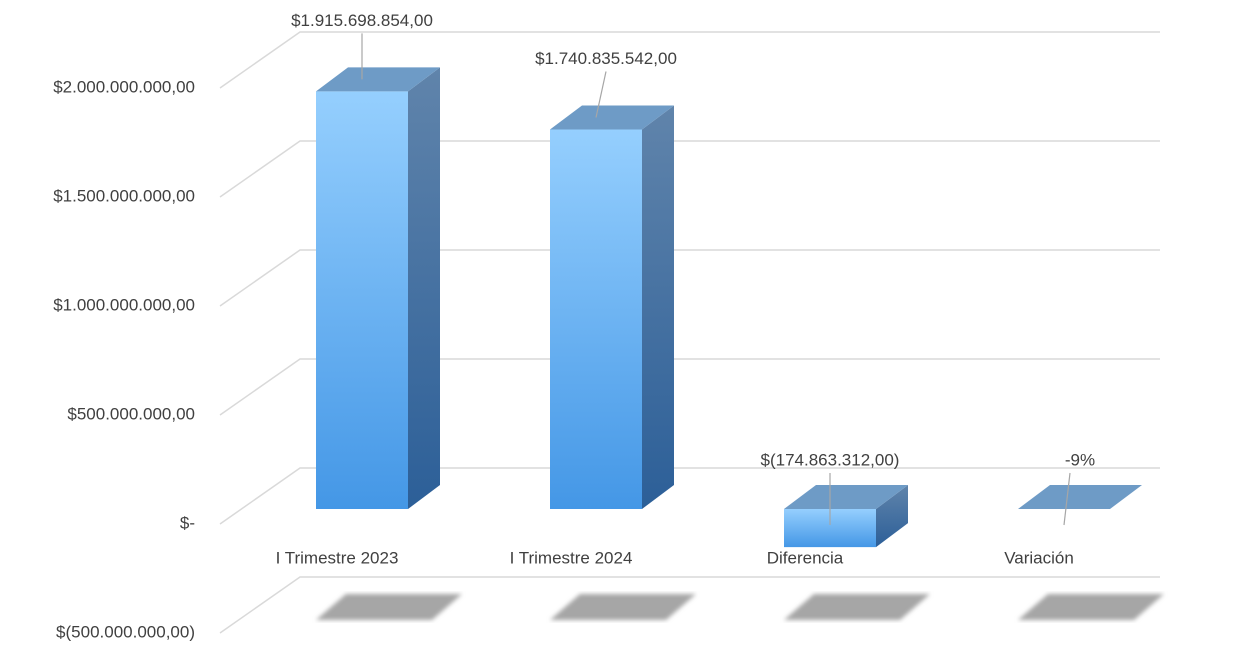 This screenshot has height=650, width=1236. I want to click on x-tick-label: Variación, so click(1039, 557).